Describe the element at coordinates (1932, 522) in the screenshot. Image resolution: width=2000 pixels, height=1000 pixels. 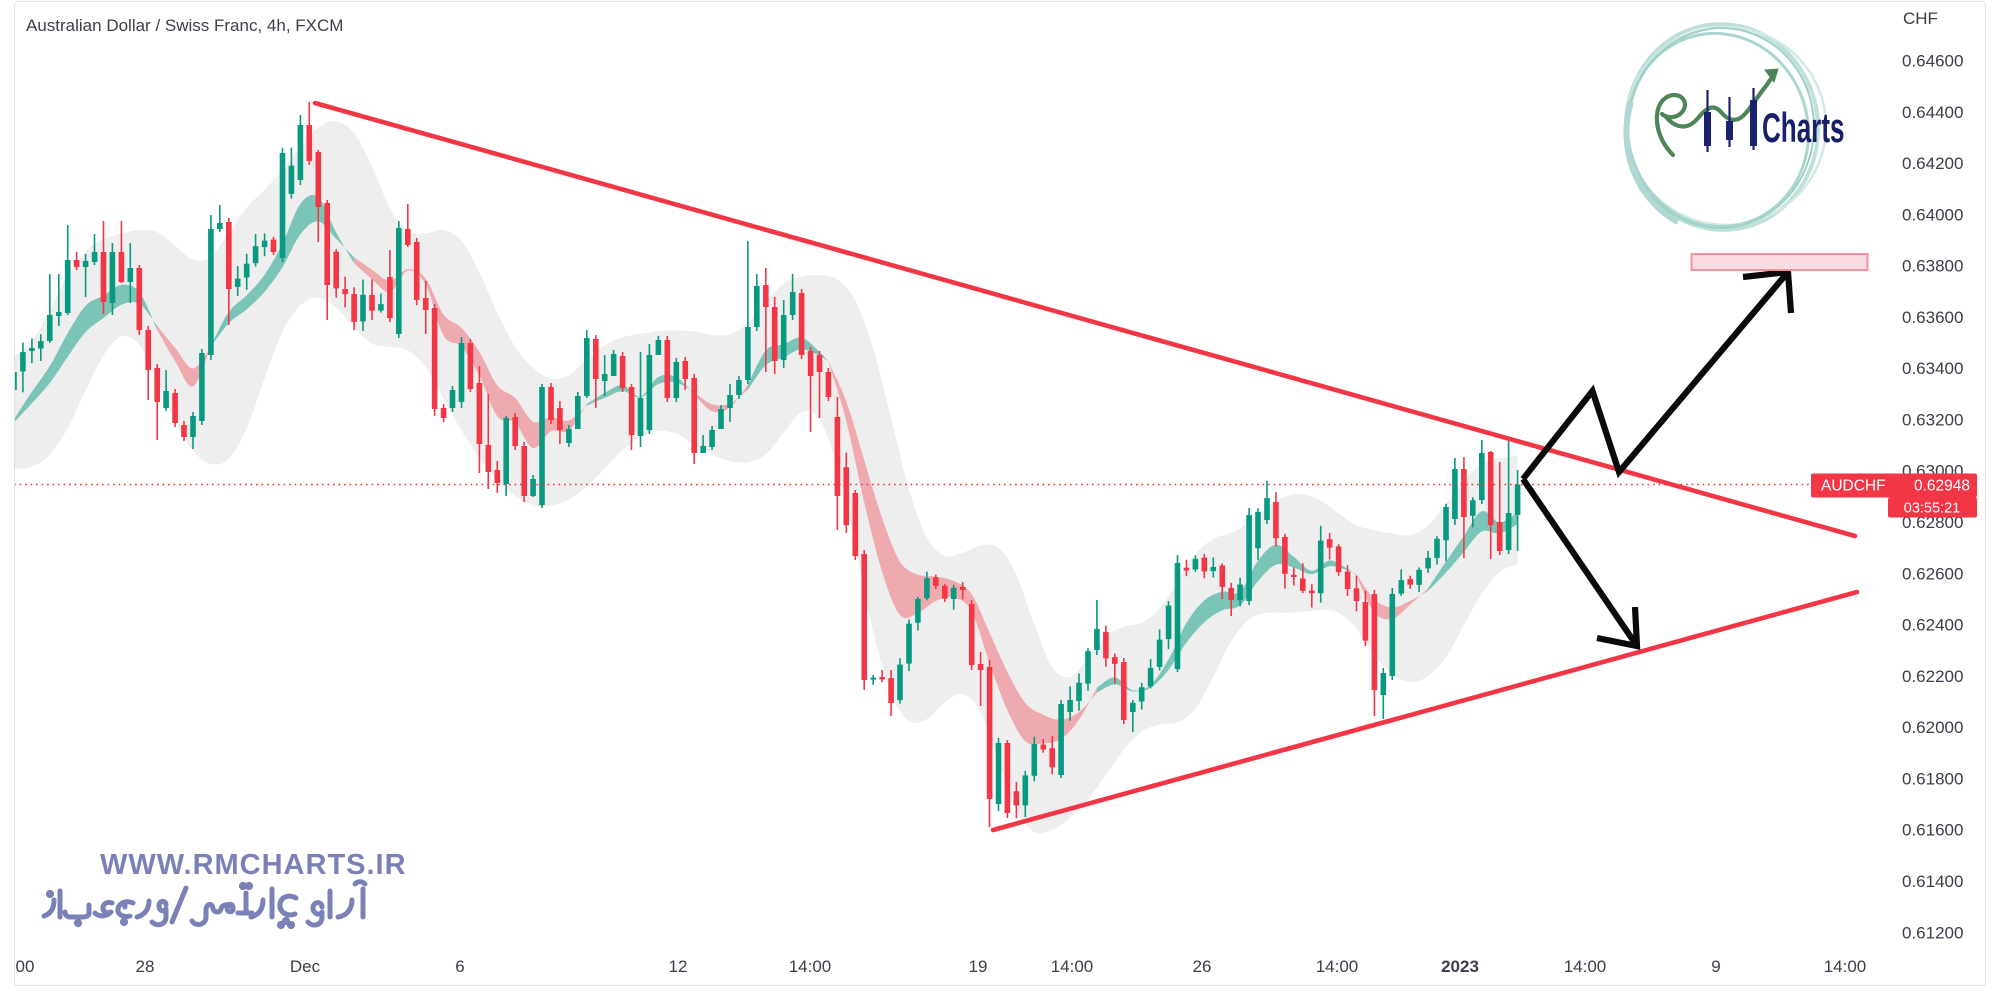
I see `svg-text: 0.62800` at that location.